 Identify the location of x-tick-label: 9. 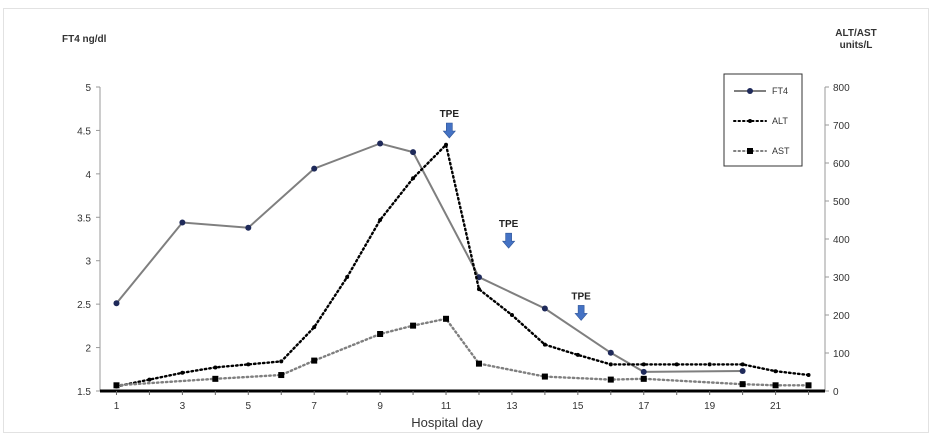
(380, 406).